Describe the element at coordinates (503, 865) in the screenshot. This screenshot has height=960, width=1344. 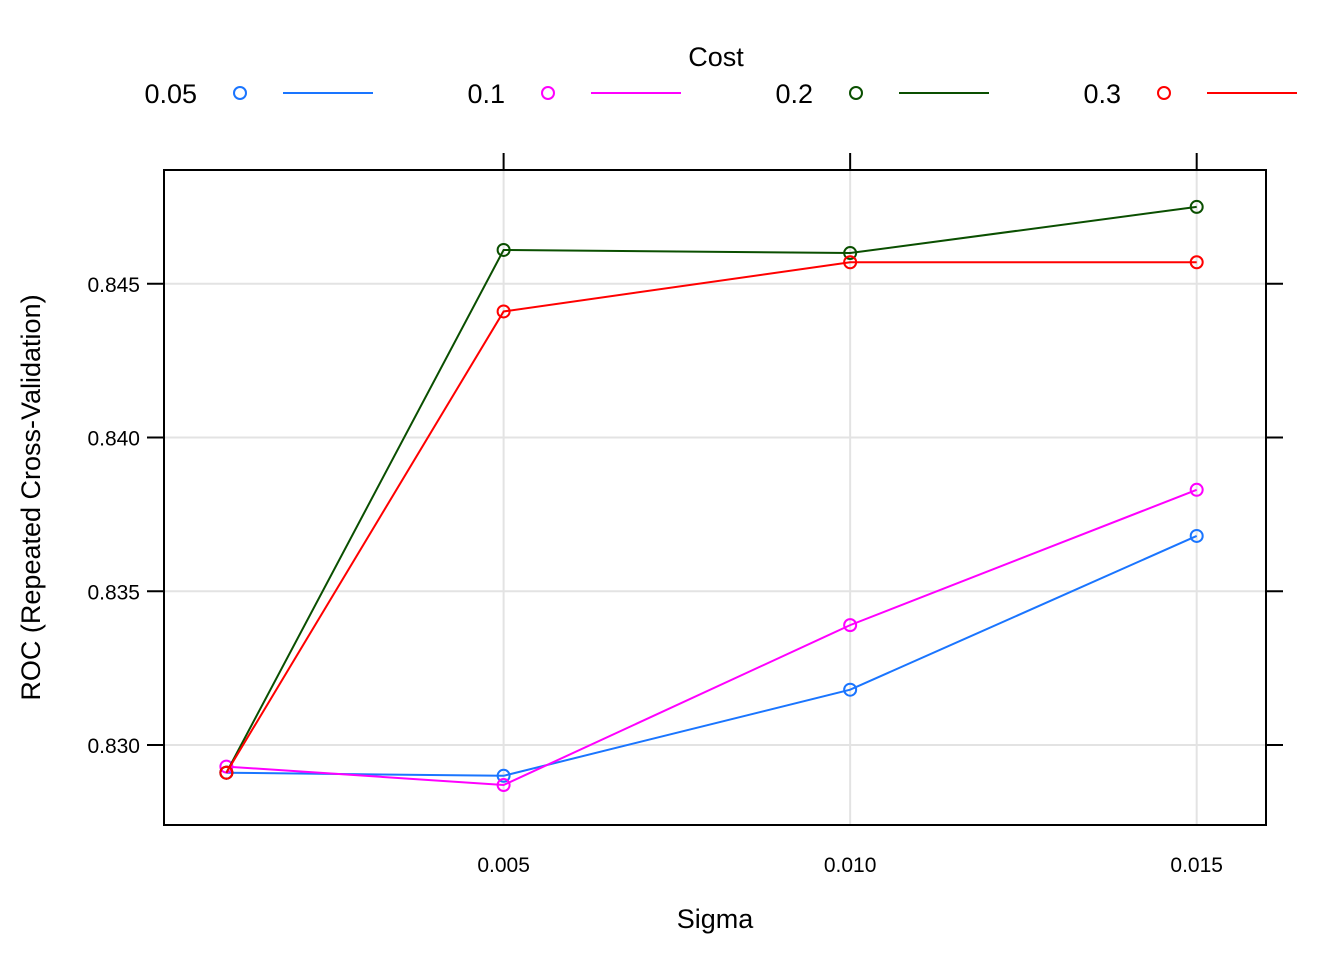
I see `x-tick-label: 0.005` at that location.